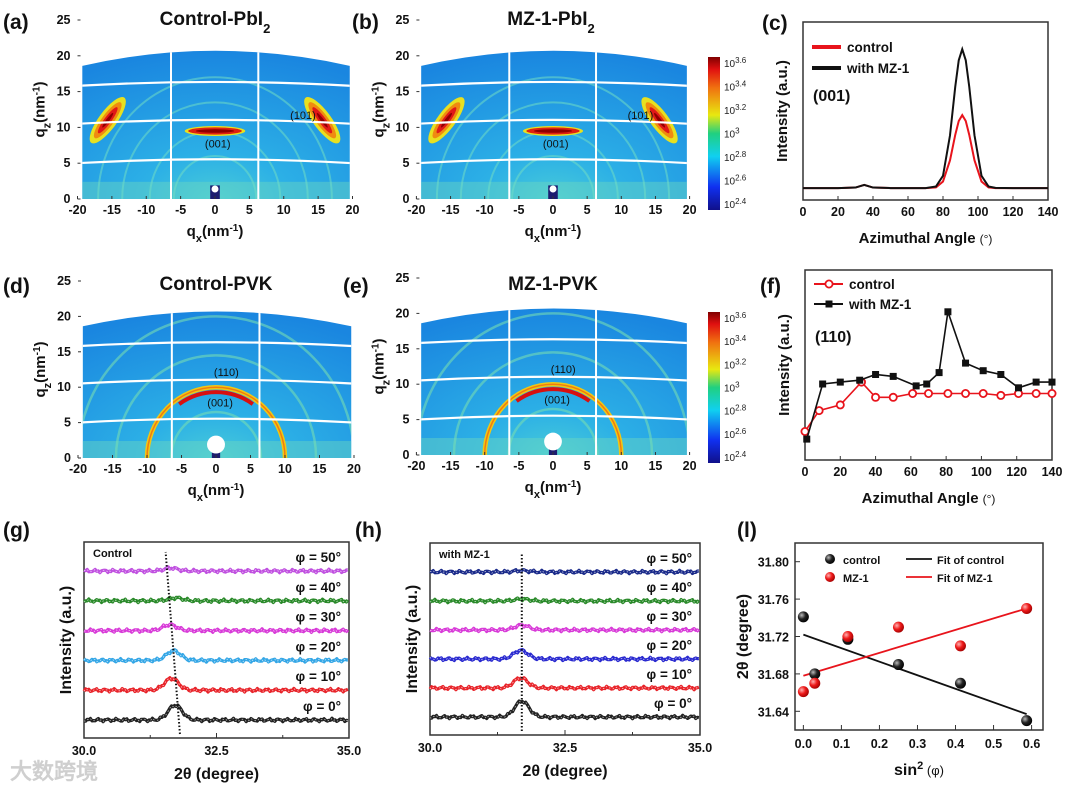  What do you see at coordinates (669, 558) in the screenshot?
I see `trace-label: φ = 50°` at bounding box center [669, 558].